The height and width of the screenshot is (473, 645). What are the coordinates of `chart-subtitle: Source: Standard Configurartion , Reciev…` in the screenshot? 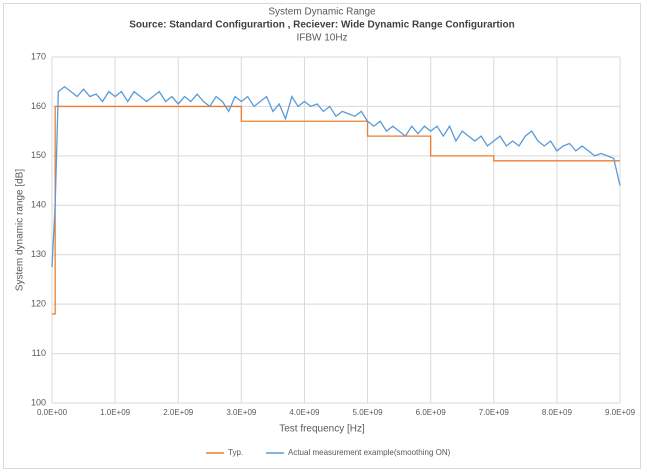 It's located at (322, 25).